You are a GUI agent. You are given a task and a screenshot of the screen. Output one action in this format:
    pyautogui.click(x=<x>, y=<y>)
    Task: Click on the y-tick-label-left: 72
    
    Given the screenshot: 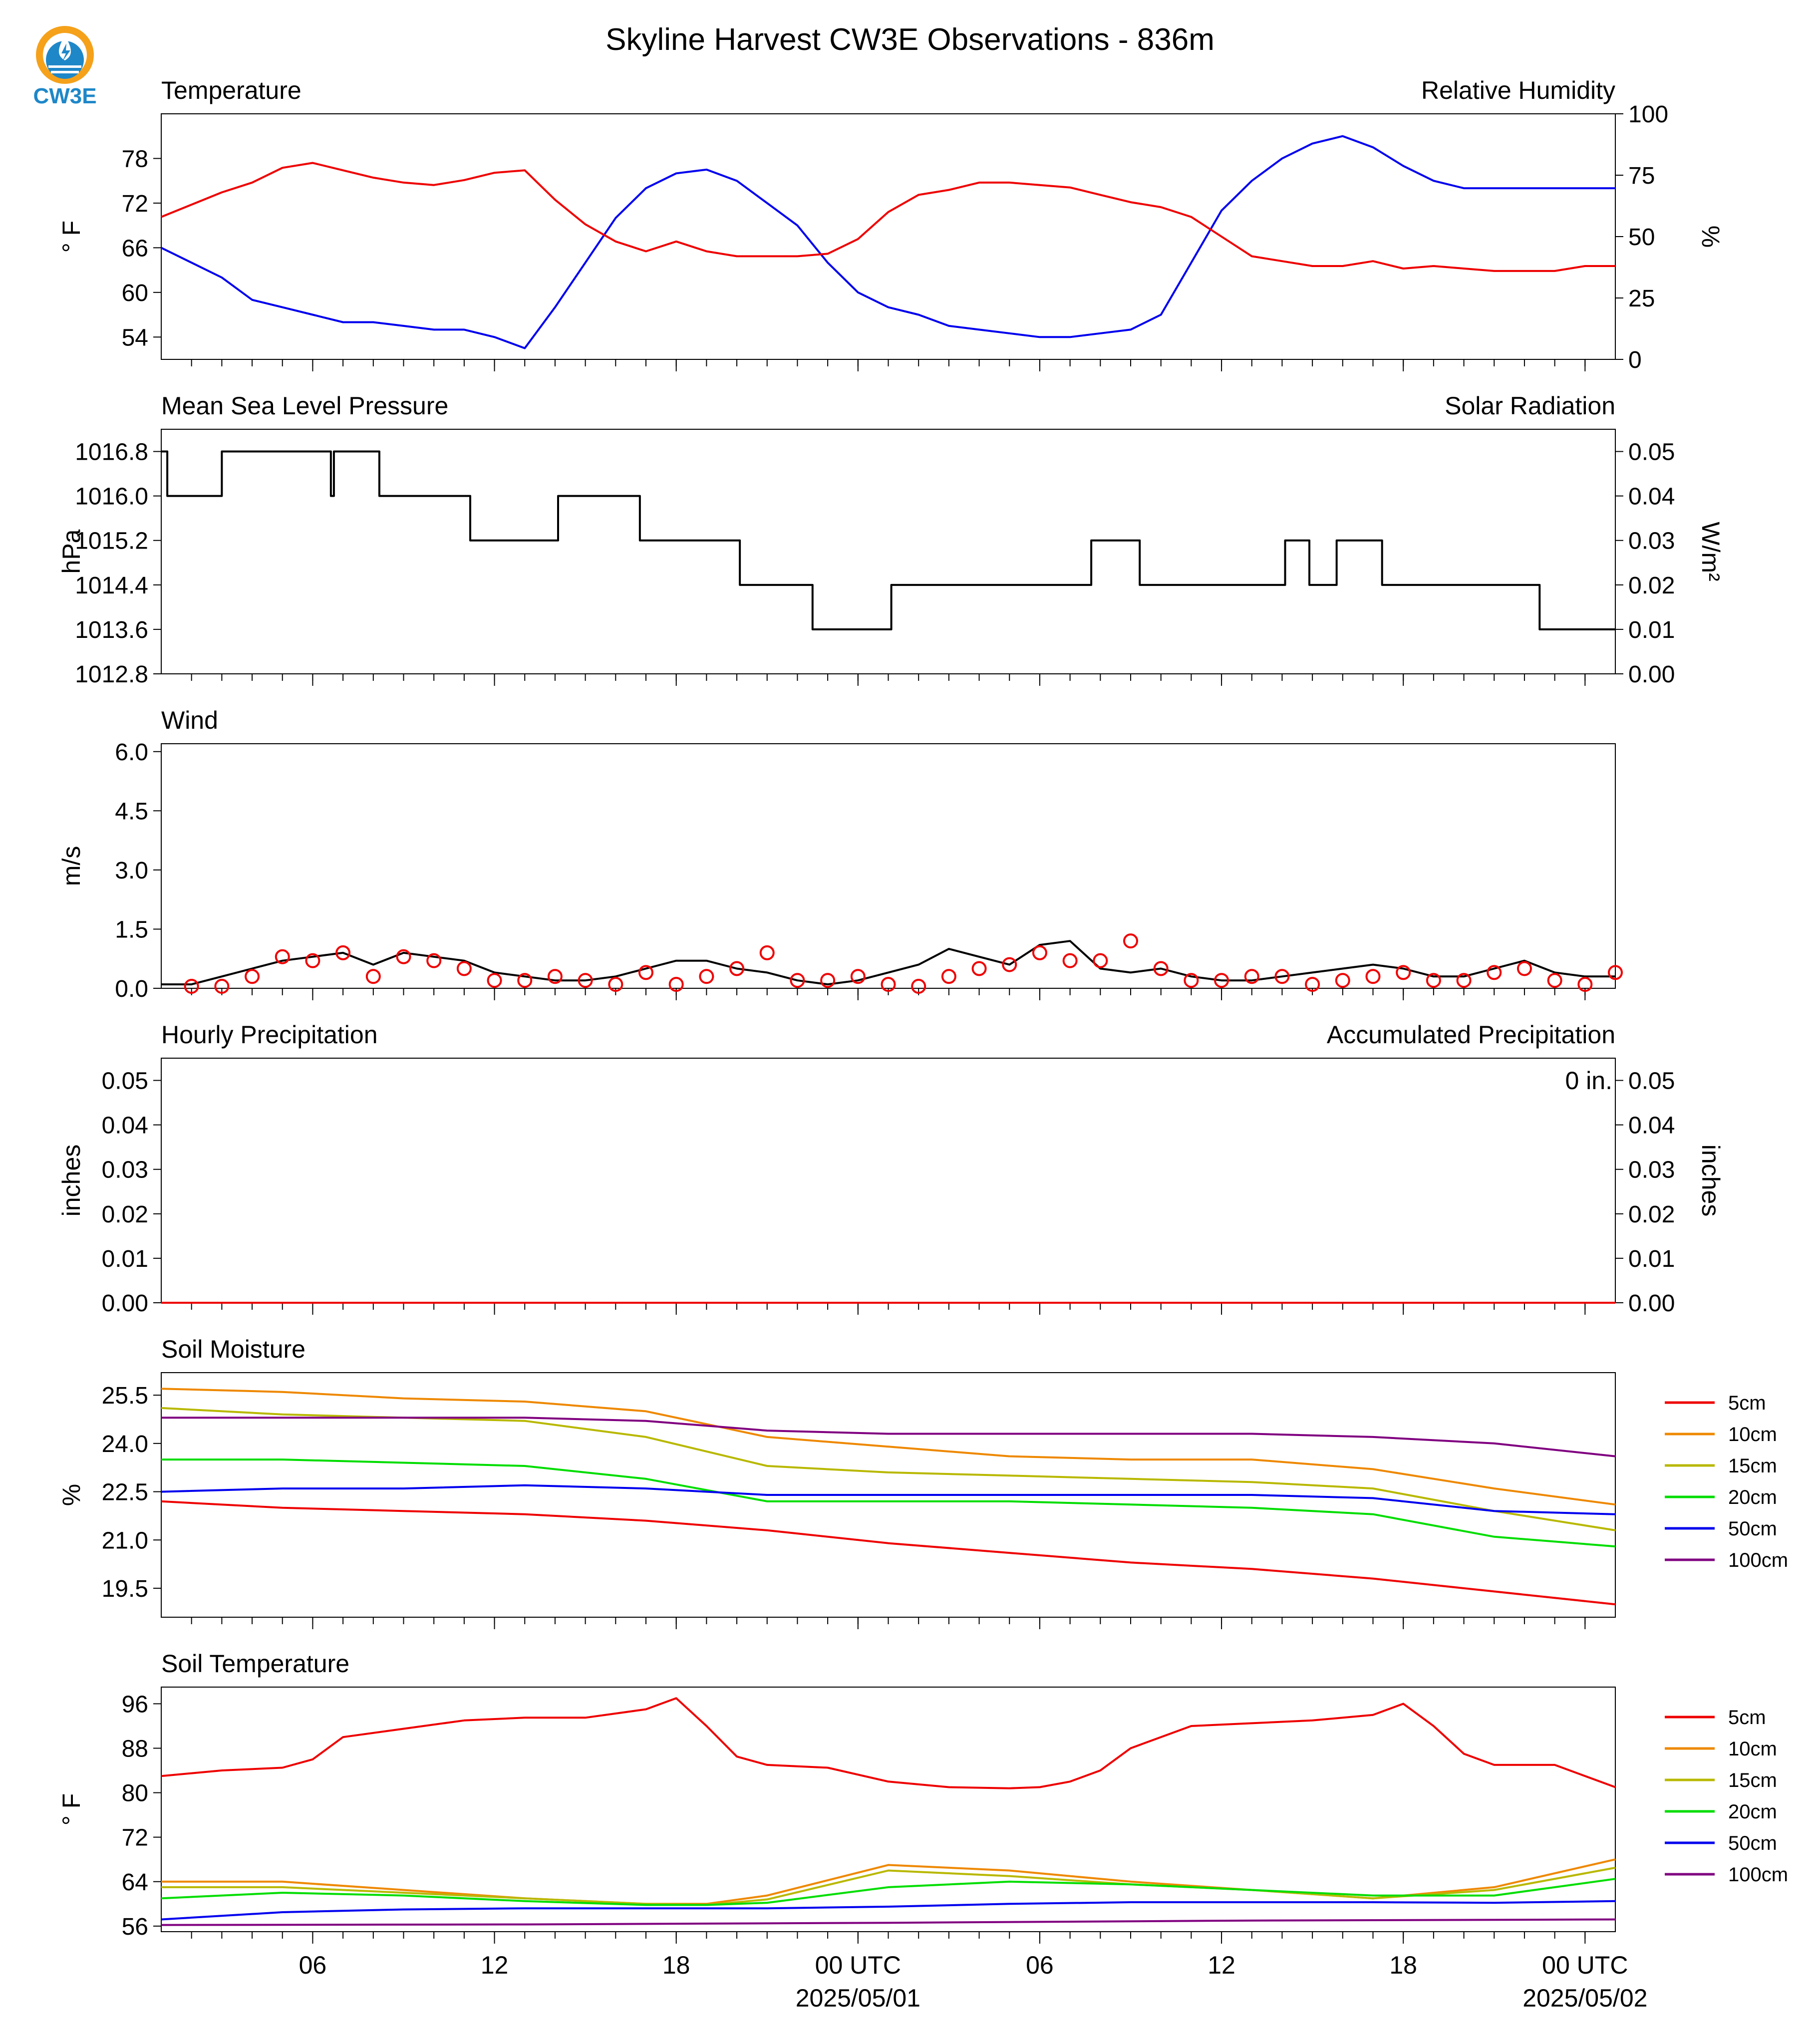 What is the action you would take?
    pyautogui.click(x=135, y=1838)
    